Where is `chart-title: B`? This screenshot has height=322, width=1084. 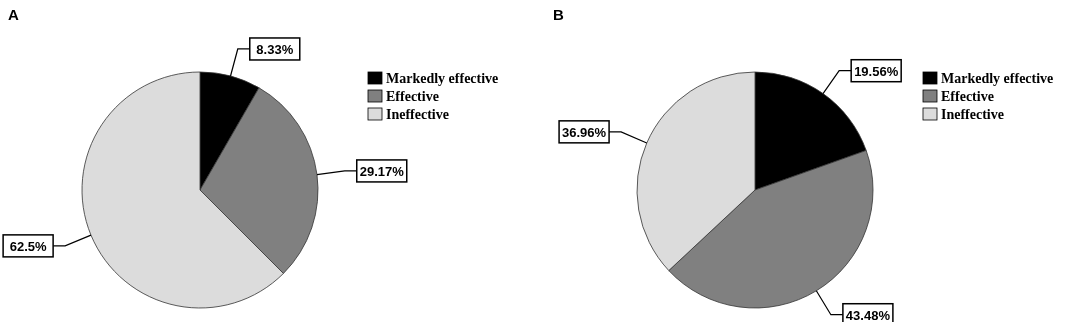
chart-title: B is located at coordinates (558, 14).